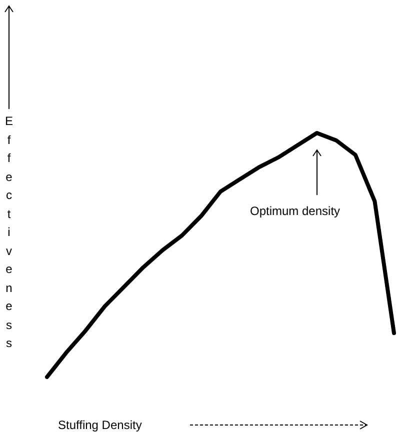  I want to click on text: Effectiveness, so click(8, 232).